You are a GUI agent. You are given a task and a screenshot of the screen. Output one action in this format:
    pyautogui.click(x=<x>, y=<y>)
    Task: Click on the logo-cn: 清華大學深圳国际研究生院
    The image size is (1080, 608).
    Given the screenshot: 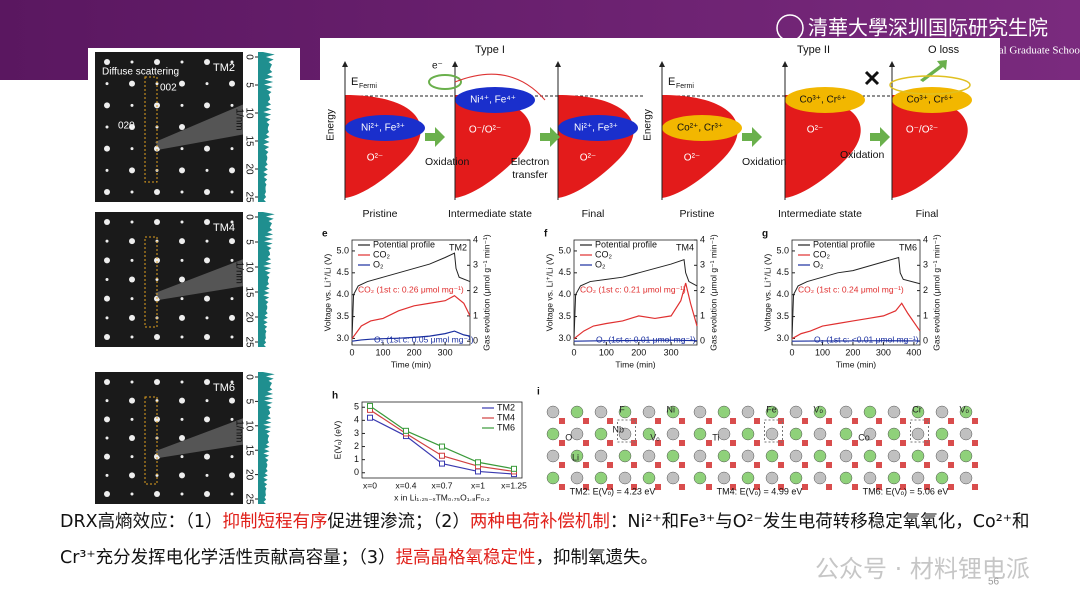 What is the action you would take?
    pyautogui.click(x=928, y=28)
    